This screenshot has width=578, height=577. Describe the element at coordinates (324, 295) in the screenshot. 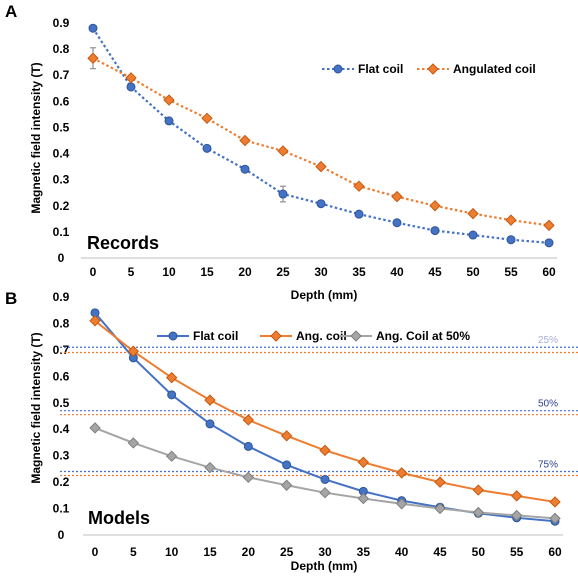

I see `panel-a-xlabel: Depth (mm)` at that location.